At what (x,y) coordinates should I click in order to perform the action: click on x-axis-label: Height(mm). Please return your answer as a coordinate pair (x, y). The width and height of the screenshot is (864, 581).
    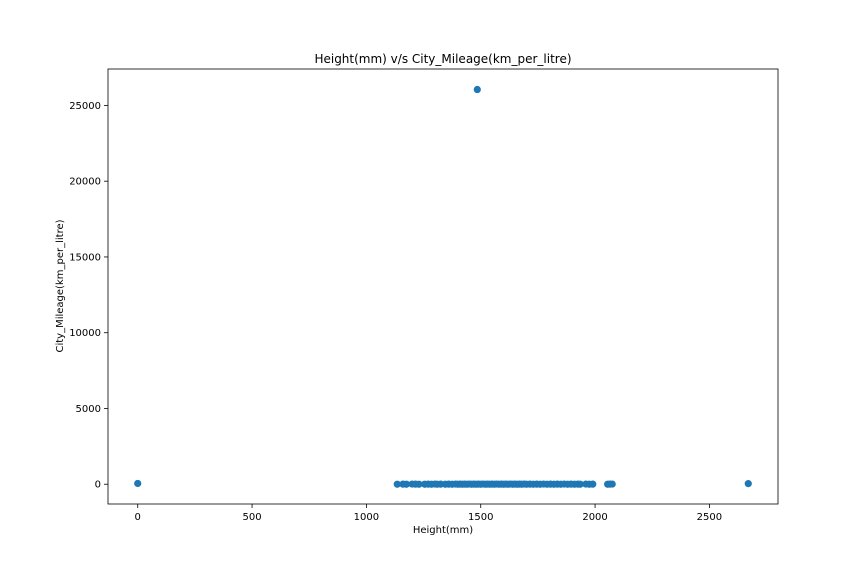
    Looking at the image, I should click on (443, 530).